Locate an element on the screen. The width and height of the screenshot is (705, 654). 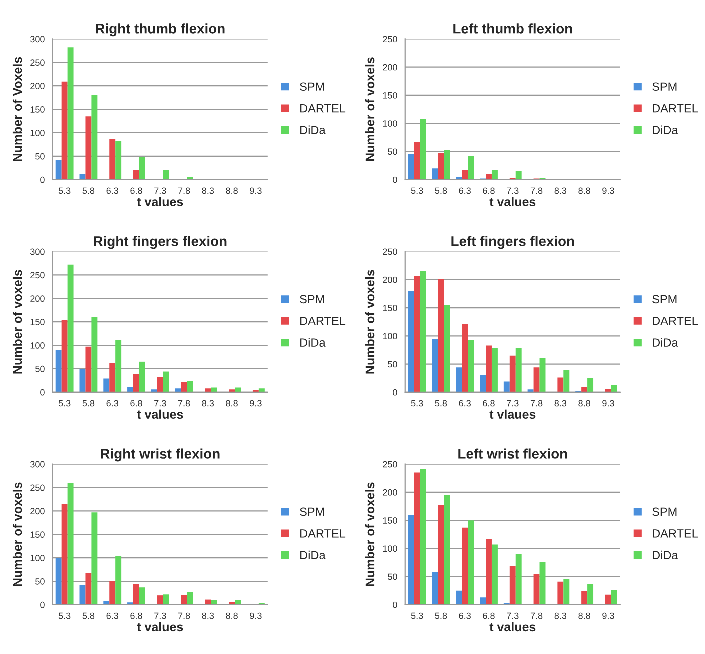
x-axis-title: t vlaues is located at coordinates (513, 415).